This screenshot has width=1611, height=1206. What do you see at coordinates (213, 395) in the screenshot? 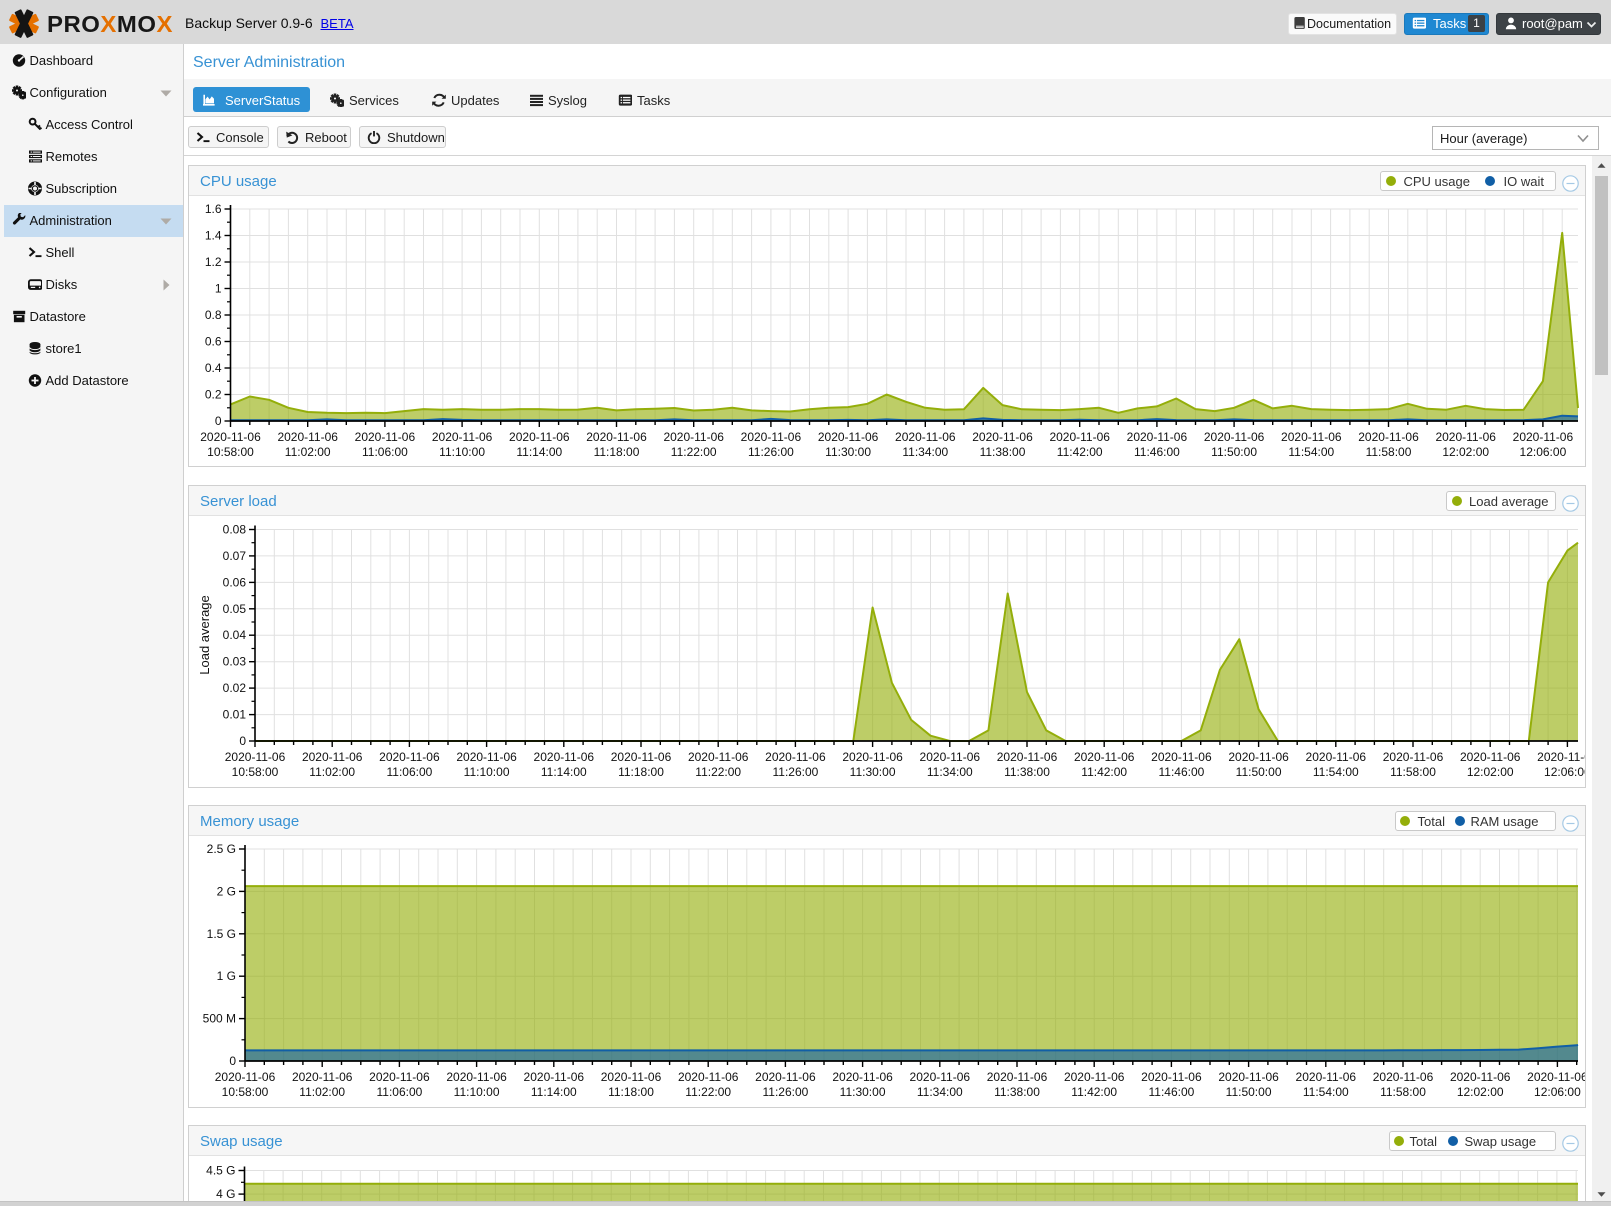
I see `svg-text: 0.2` at bounding box center [213, 395].